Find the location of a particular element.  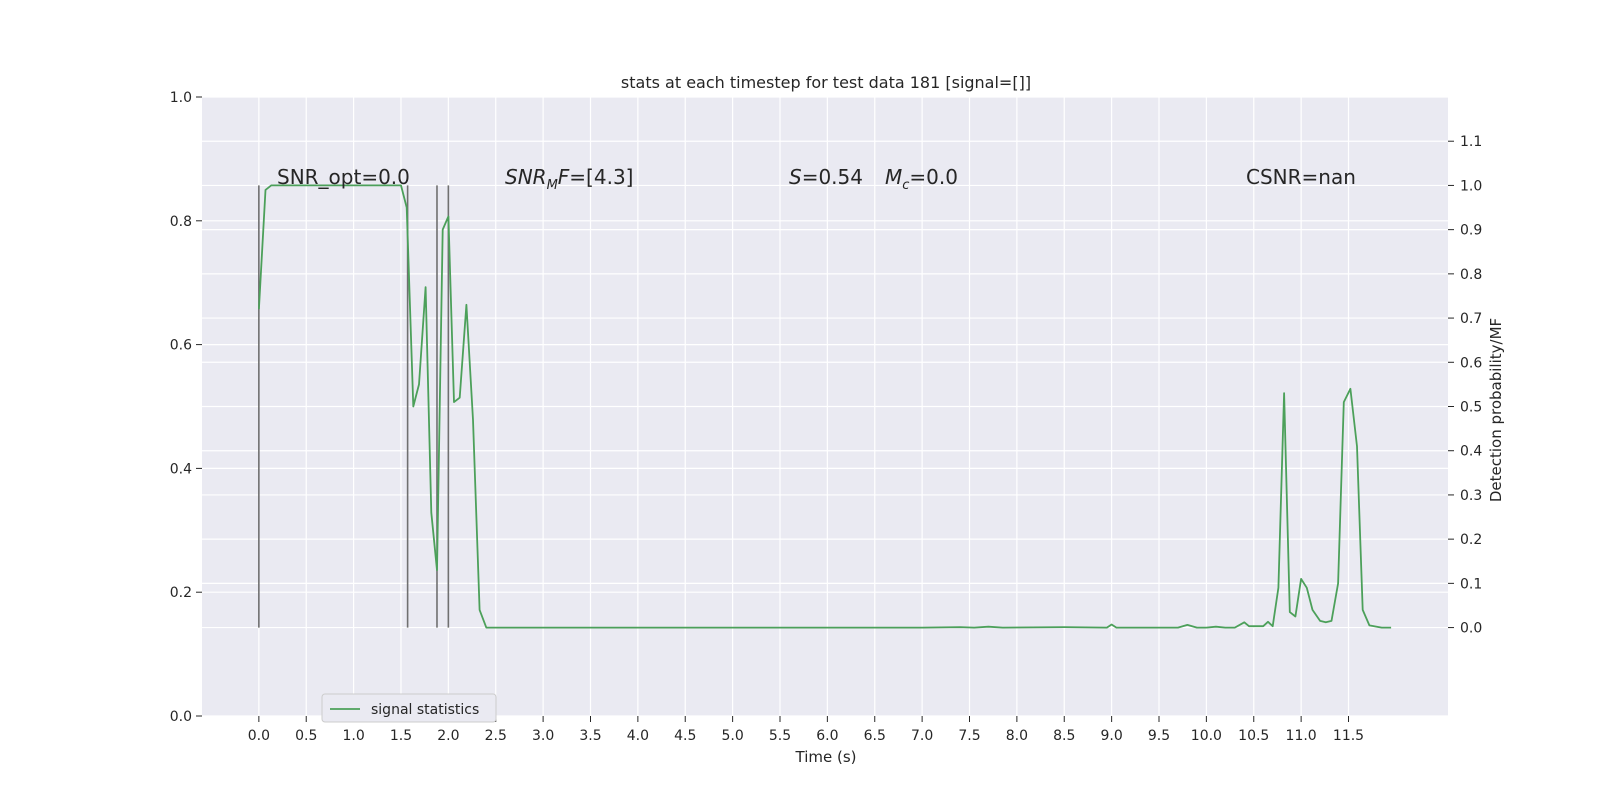

x-tick-label: 5.5 is located at coordinates (780, 736).